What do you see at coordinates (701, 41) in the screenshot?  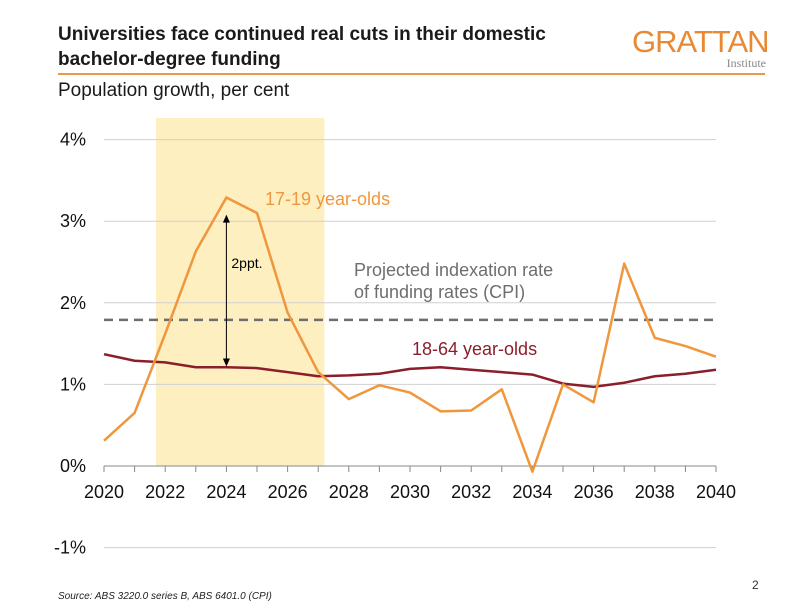 I see `logo-main-text: GRATTAN` at bounding box center [701, 41].